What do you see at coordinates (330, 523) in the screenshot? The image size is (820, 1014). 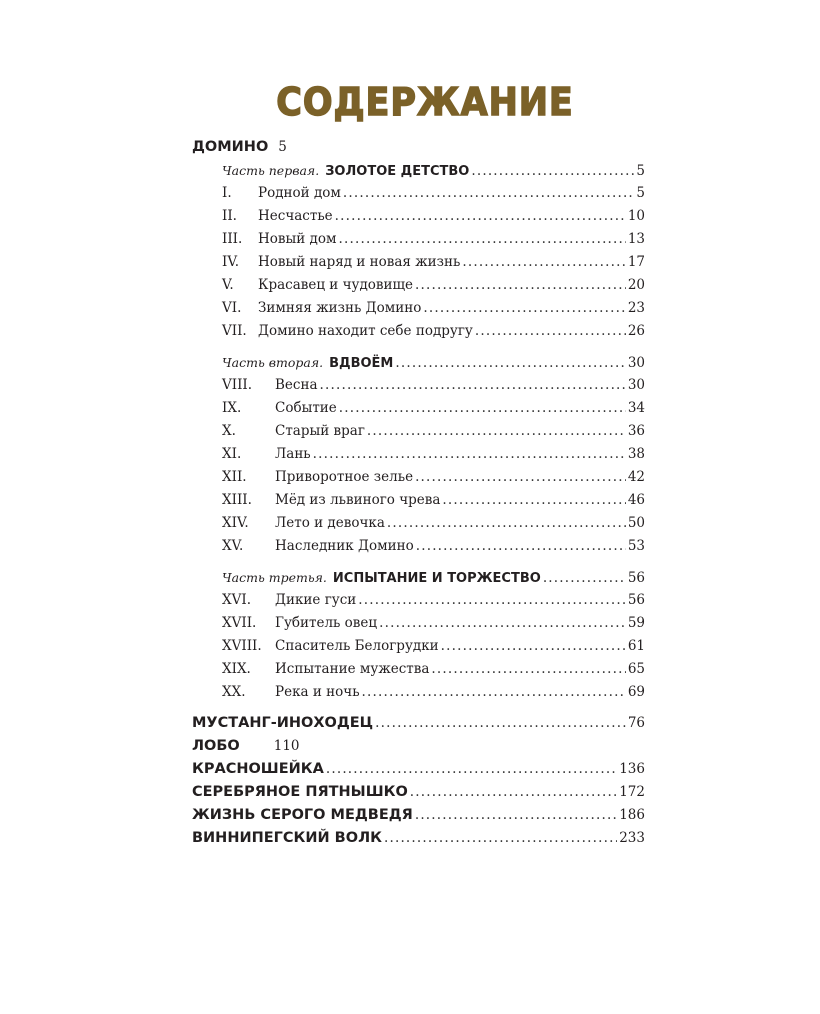 I see `chapter-title: Лето и девочка` at bounding box center [330, 523].